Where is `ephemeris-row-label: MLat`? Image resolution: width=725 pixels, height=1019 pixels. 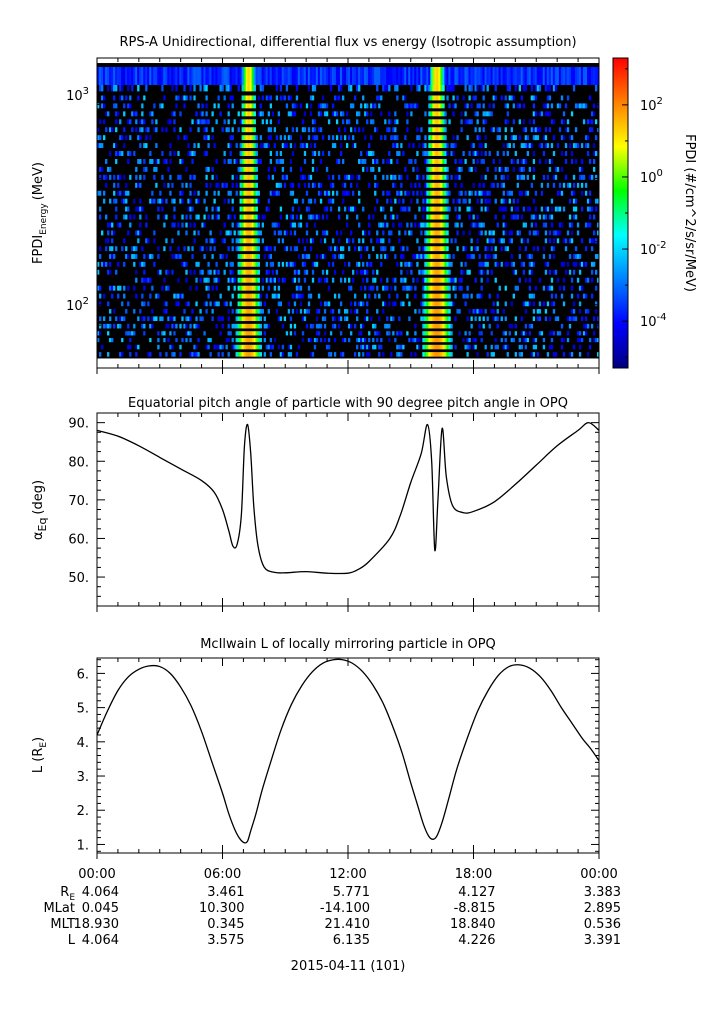
ephemeris-row-label: MLat is located at coordinates (59, 908).